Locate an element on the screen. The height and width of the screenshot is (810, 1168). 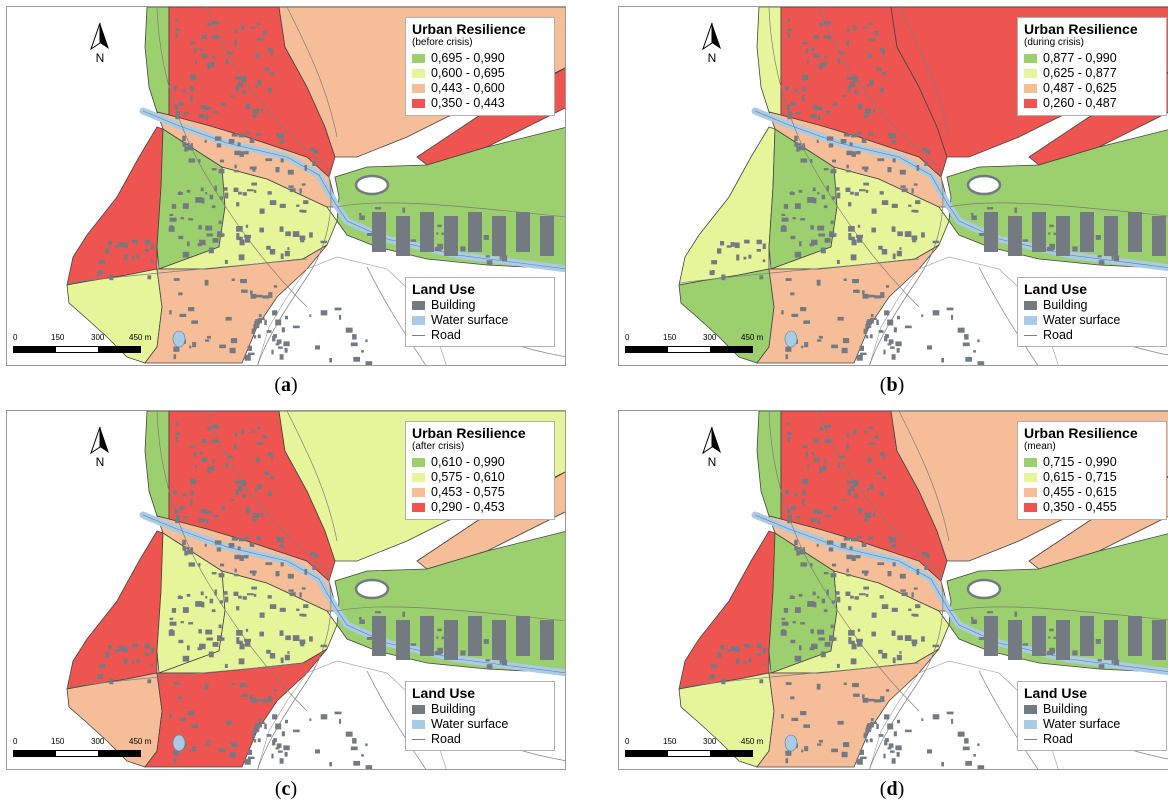
landuse-row: Building is located at coordinates (480, 709).